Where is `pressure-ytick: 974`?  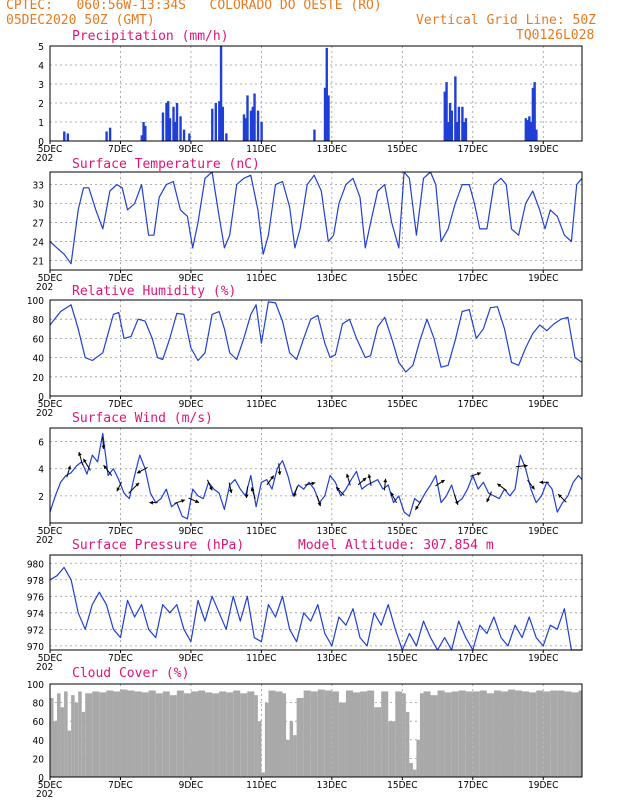 pressure-ytick: 974 is located at coordinates (35, 614).